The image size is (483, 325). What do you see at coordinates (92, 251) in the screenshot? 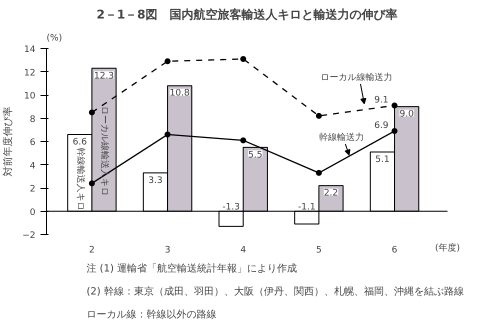
I see `x-tick-label: 2` at bounding box center [92, 251].